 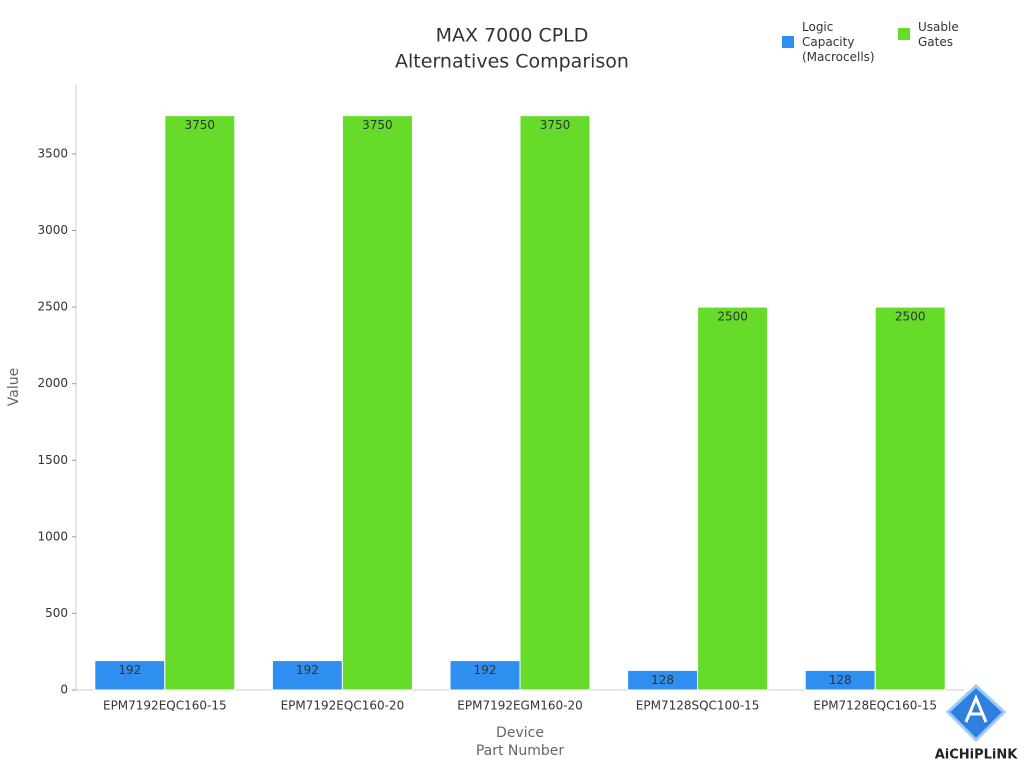 What do you see at coordinates (512, 62) in the screenshot?
I see `chart-title: Alternatives Comparison` at bounding box center [512, 62].